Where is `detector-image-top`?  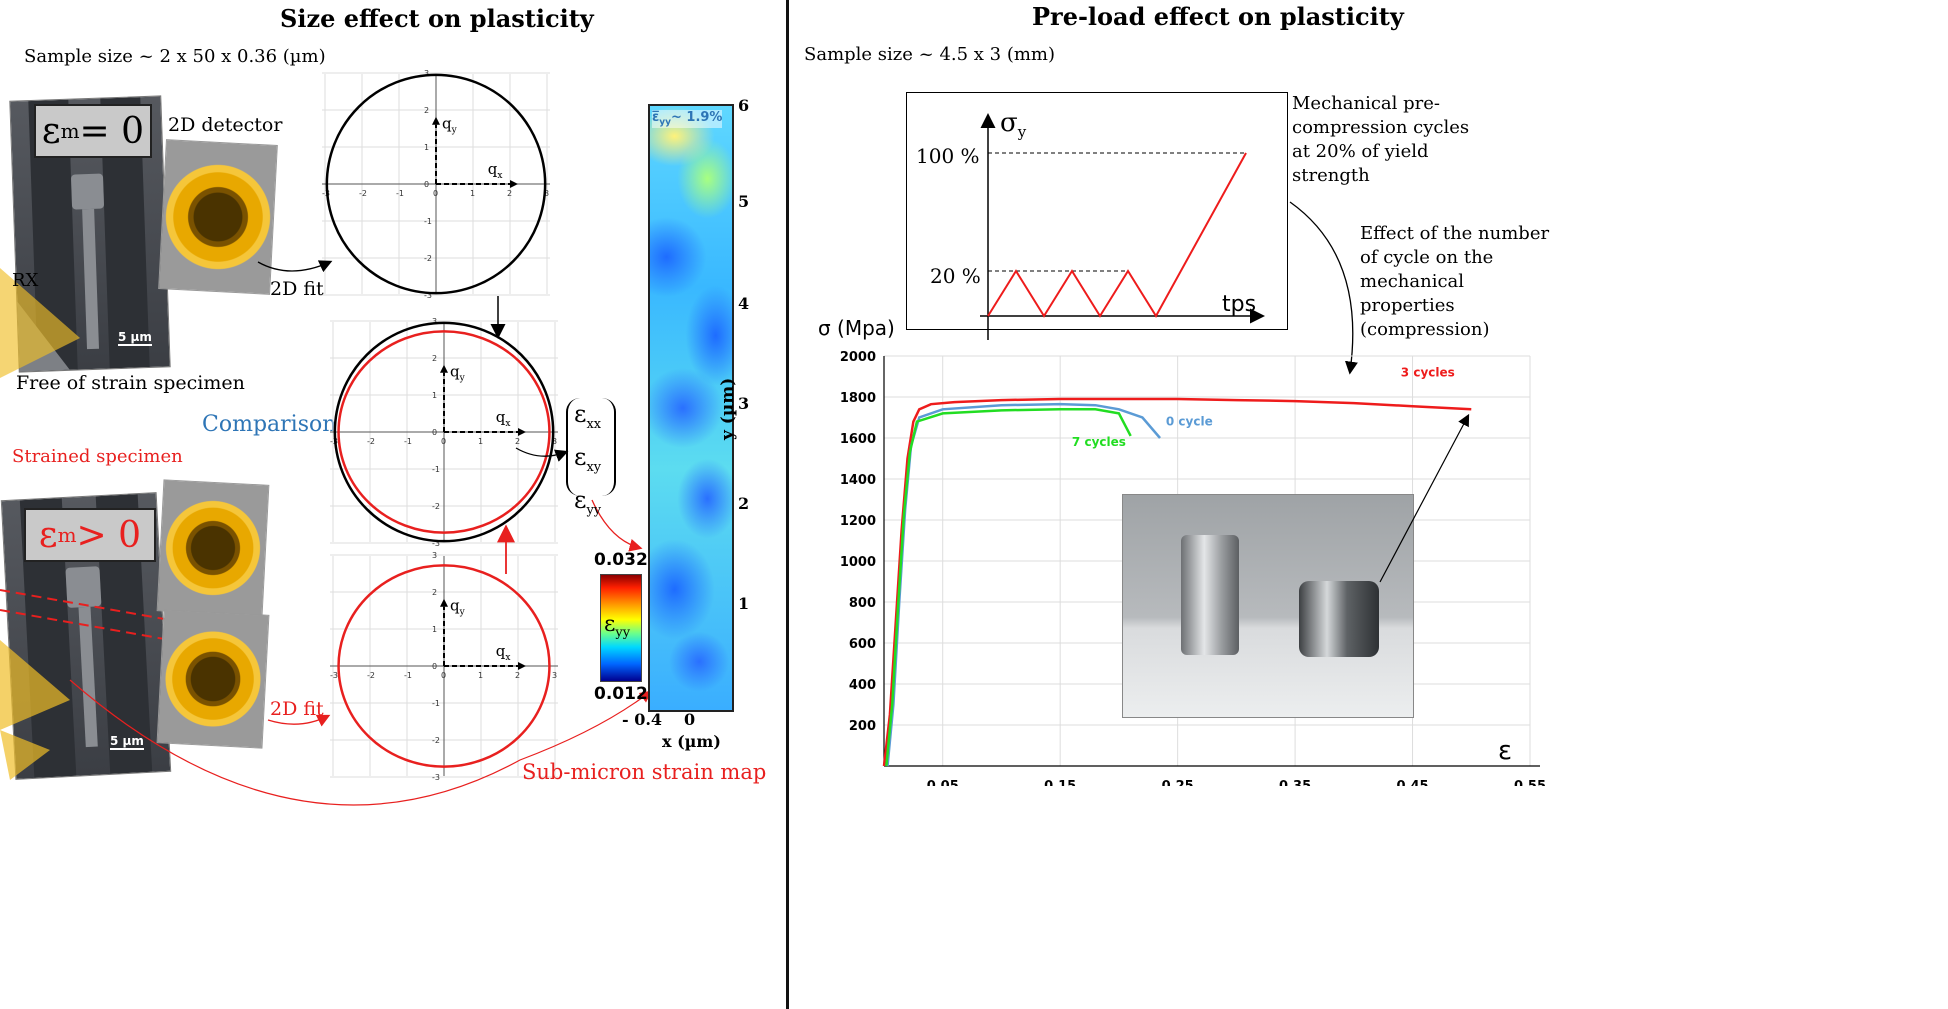
detector-image-top is located at coordinates (218, 217).